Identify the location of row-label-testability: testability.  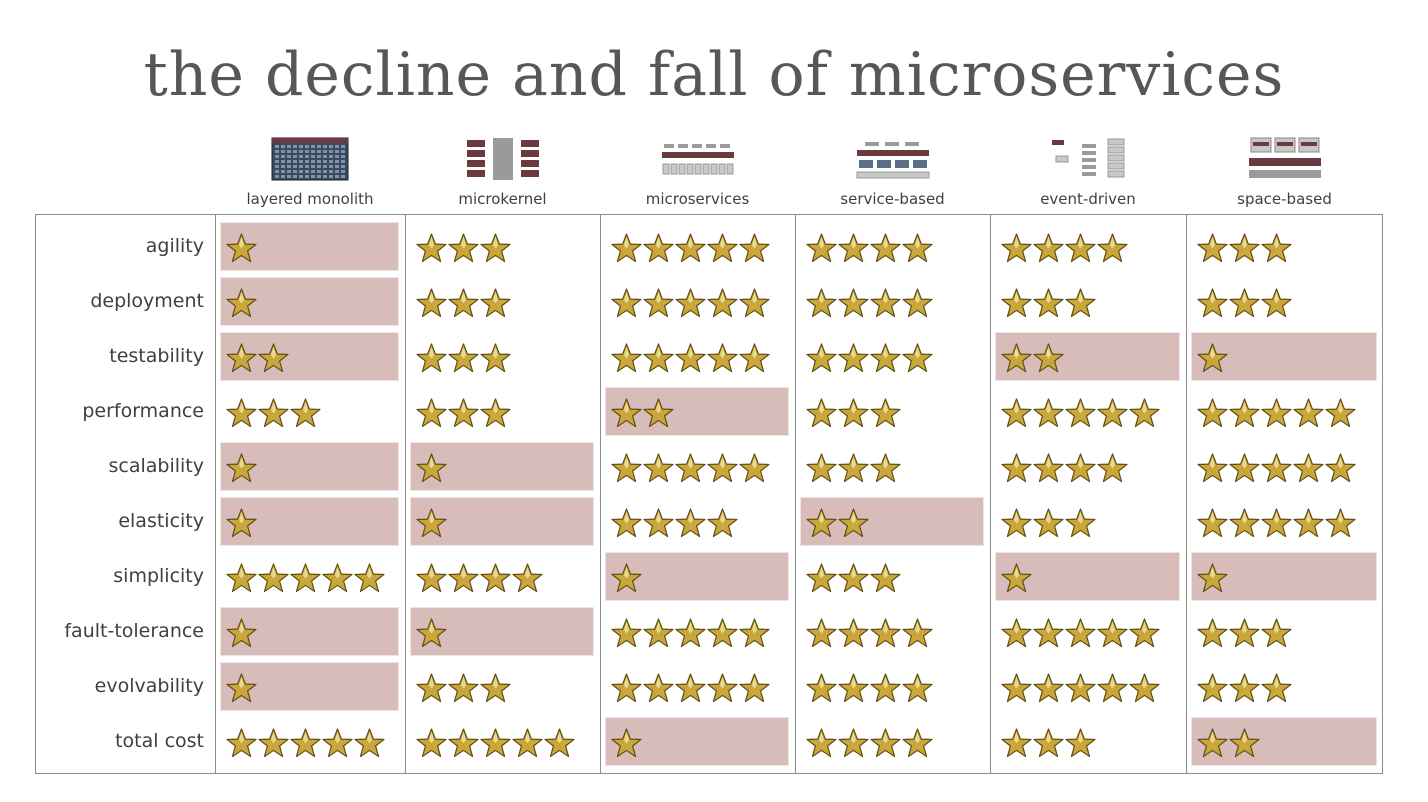
(156, 356).